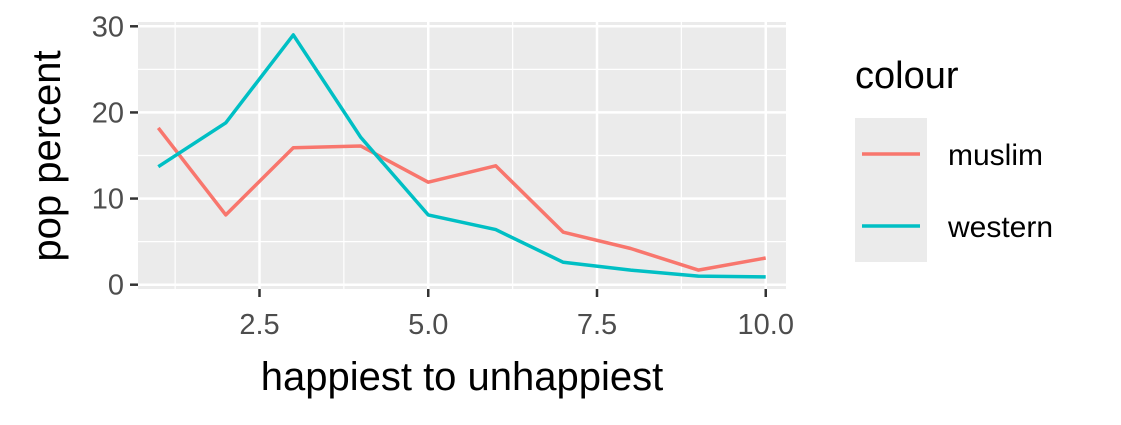 The image size is (1121, 425). What do you see at coordinates (995, 155) in the screenshot?
I see `legend-label-muslim: muslim` at bounding box center [995, 155].